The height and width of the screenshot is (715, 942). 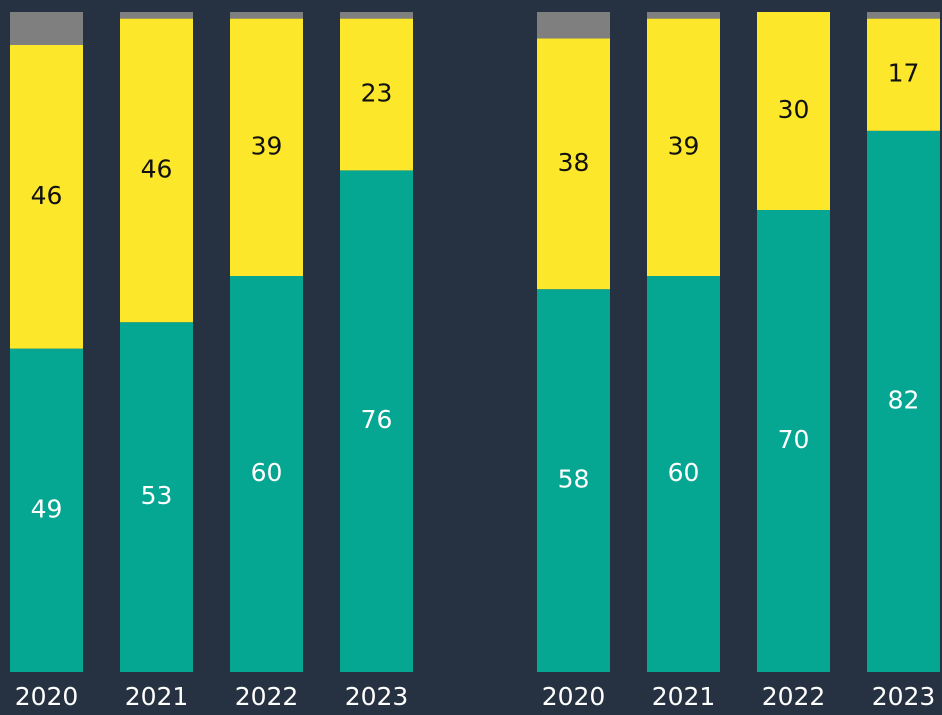 I want to click on value-label: 53, so click(x=157, y=495).